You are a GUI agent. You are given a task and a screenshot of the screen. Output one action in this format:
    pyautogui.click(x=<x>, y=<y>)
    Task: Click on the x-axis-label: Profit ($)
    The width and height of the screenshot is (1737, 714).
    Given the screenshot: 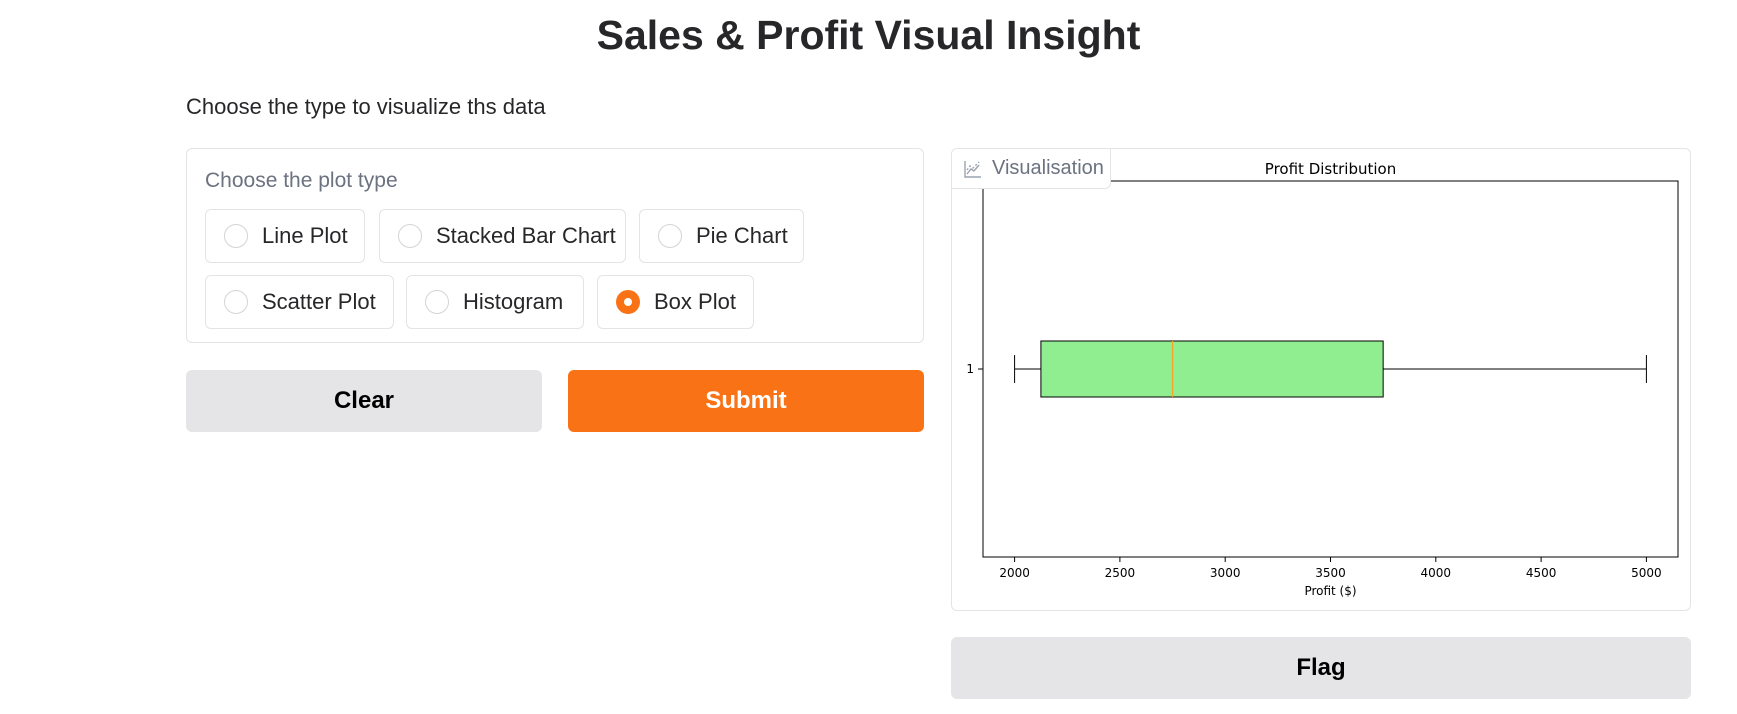 What is the action you would take?
    pyautogui.click(x=1330, y=591)
    